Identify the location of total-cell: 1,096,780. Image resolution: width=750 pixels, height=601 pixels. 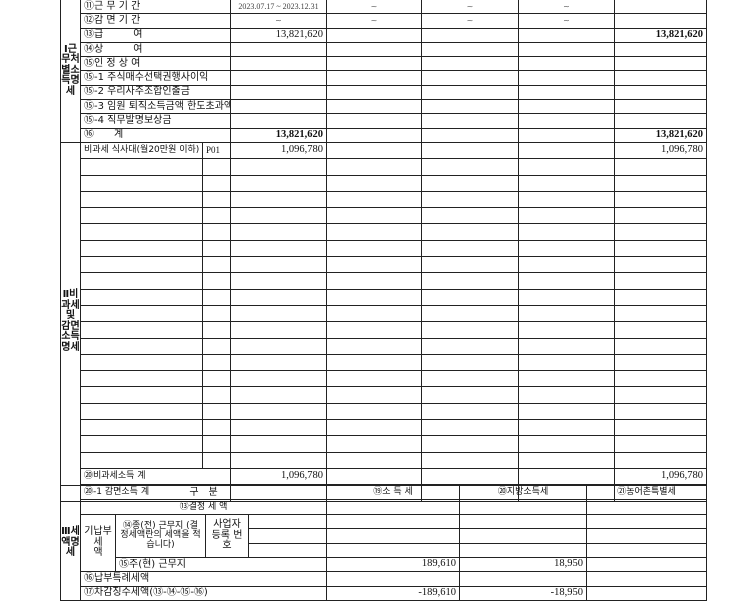
(660, 150).